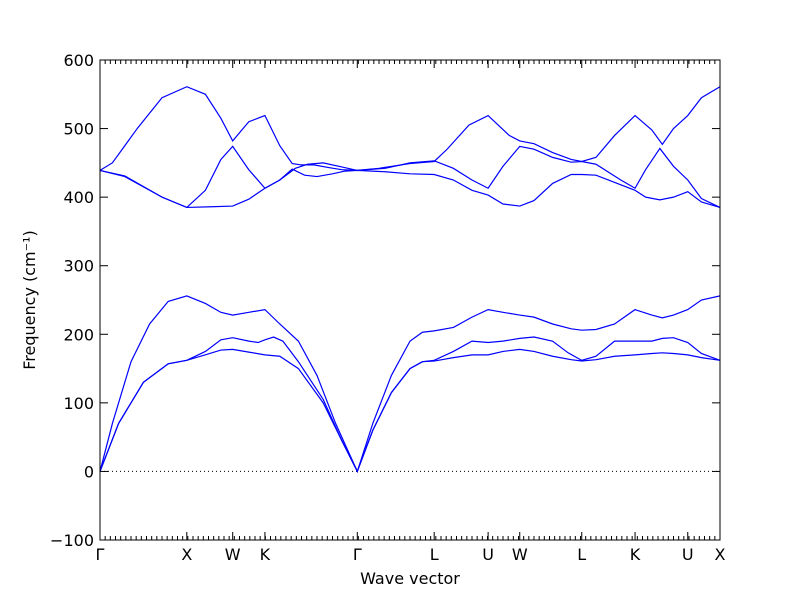 The height and width of the screenshot is (600, 800). What do you see at coordinates (72, 540) in the screenshot?
I see `y-tick-label: −100` at bounding box center [72, 540].